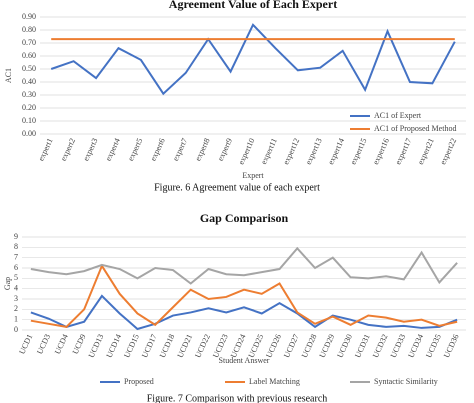 The height and width of the screenshot is (403, 474). What do you see at coordinates (253, 5) in the screenshot?
I see `chart-title: Agreement Value of Each Expert` at bounding box center [253, 5].